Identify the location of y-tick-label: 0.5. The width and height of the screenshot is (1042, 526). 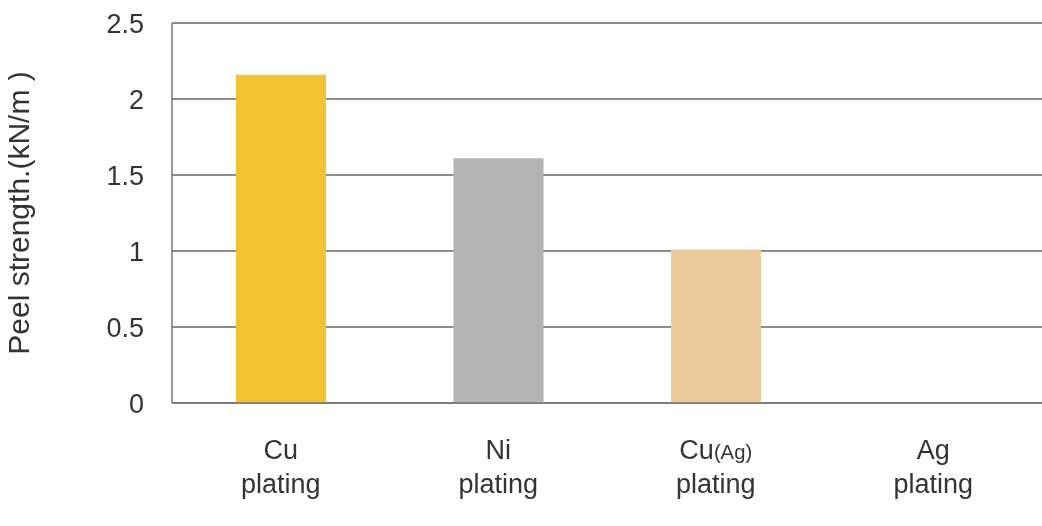
(125, 327).